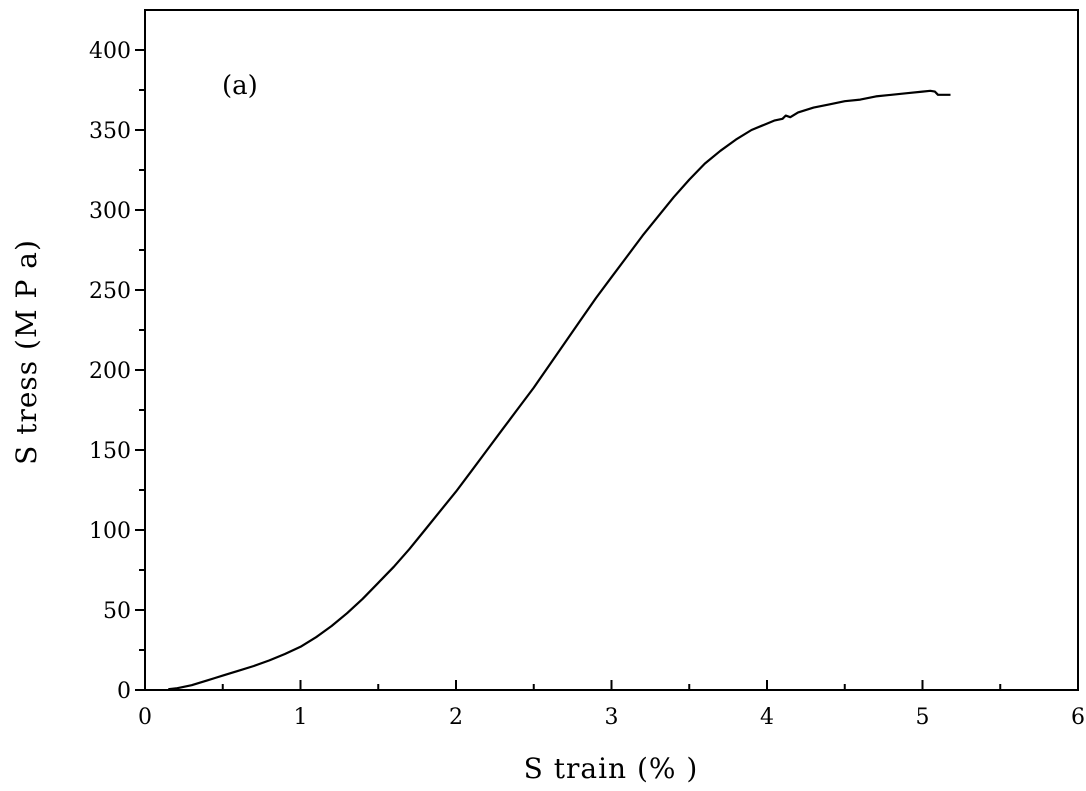  What do you see at coordinates (110, 451) in the screenshot?
I see `y-tick-label: 150` at bounding box center [110, 451].